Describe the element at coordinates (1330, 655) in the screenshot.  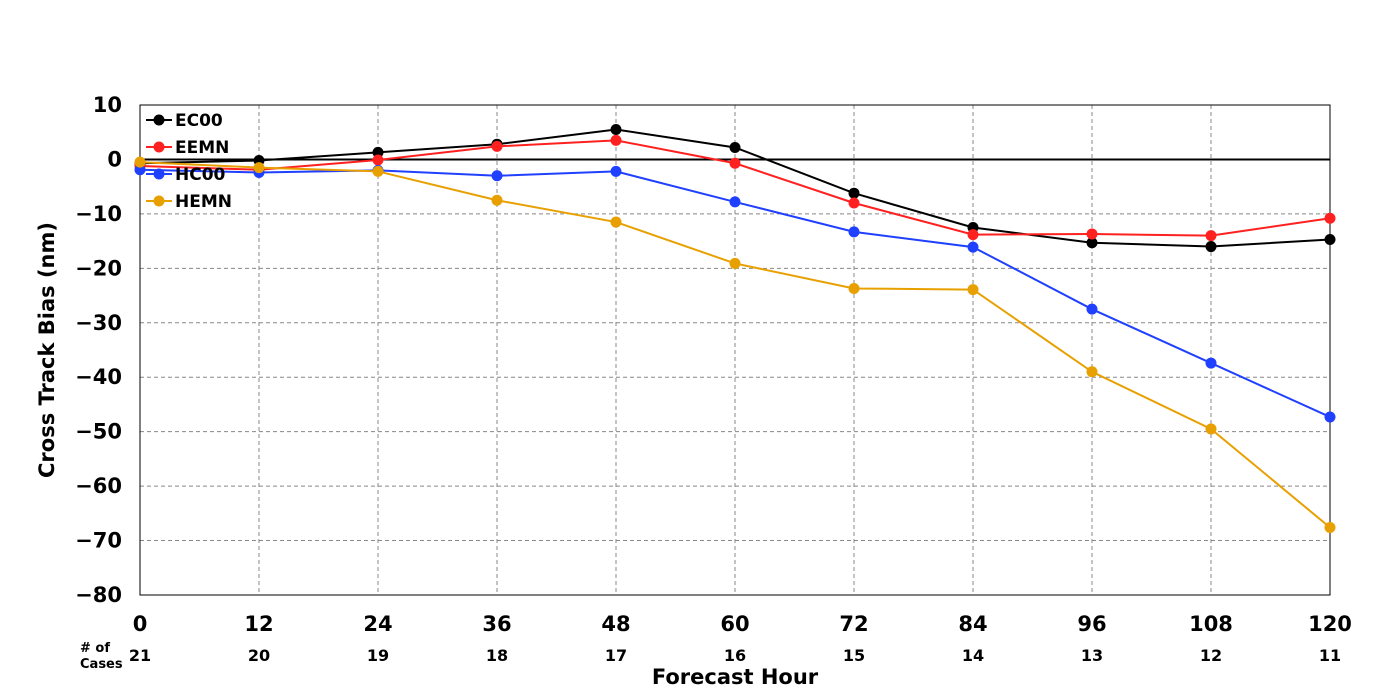
I see `case-count-label: 11` at that location.